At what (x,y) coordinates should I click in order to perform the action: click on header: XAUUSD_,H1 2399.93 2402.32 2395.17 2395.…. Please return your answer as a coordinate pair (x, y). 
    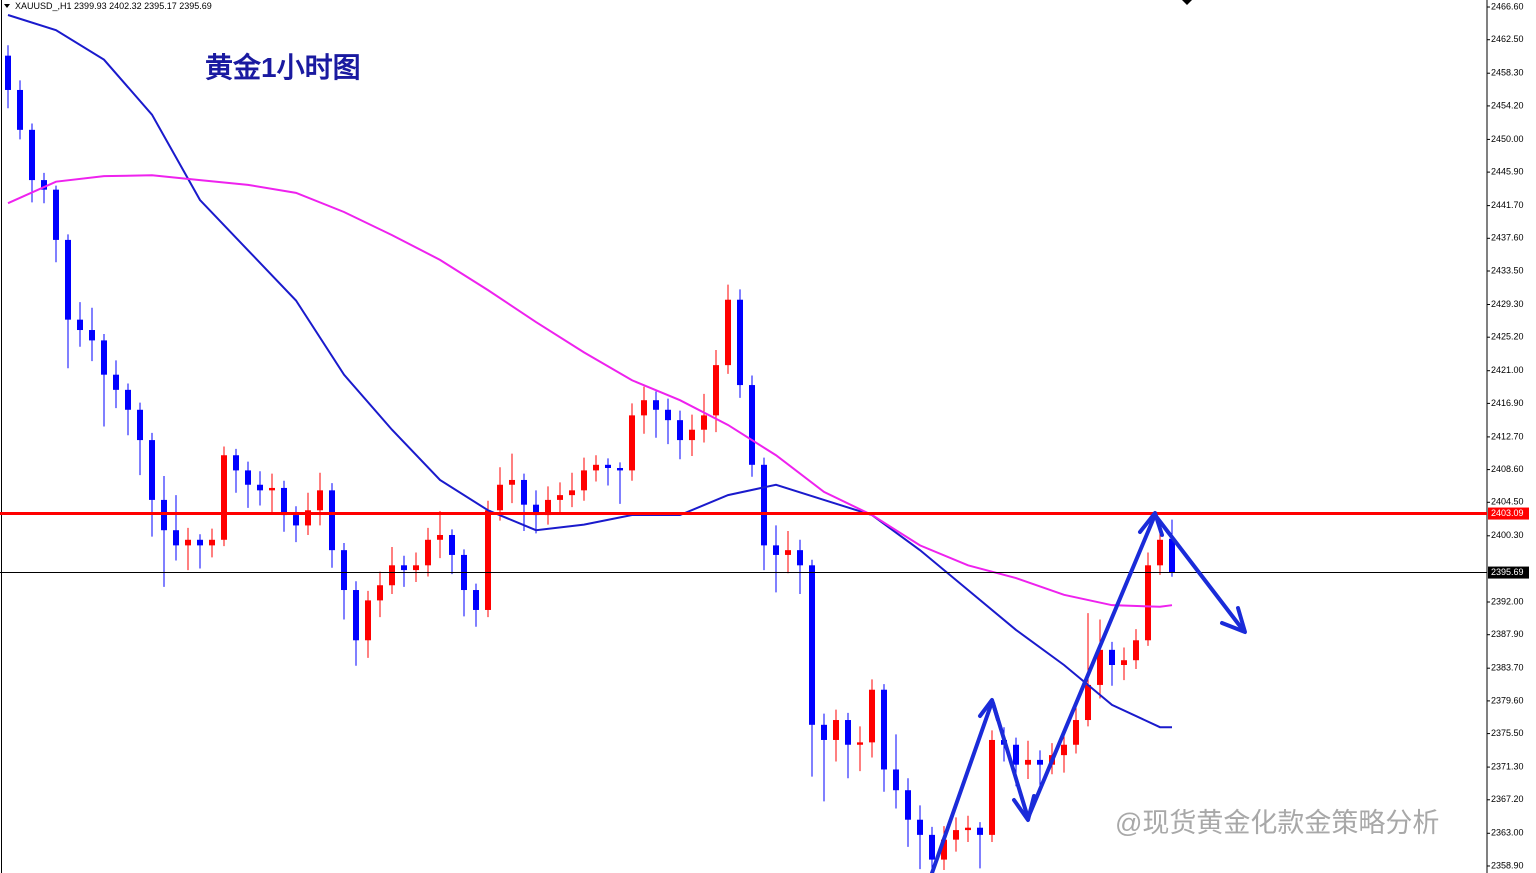
    Looking at the image, I should click on (113, 6).